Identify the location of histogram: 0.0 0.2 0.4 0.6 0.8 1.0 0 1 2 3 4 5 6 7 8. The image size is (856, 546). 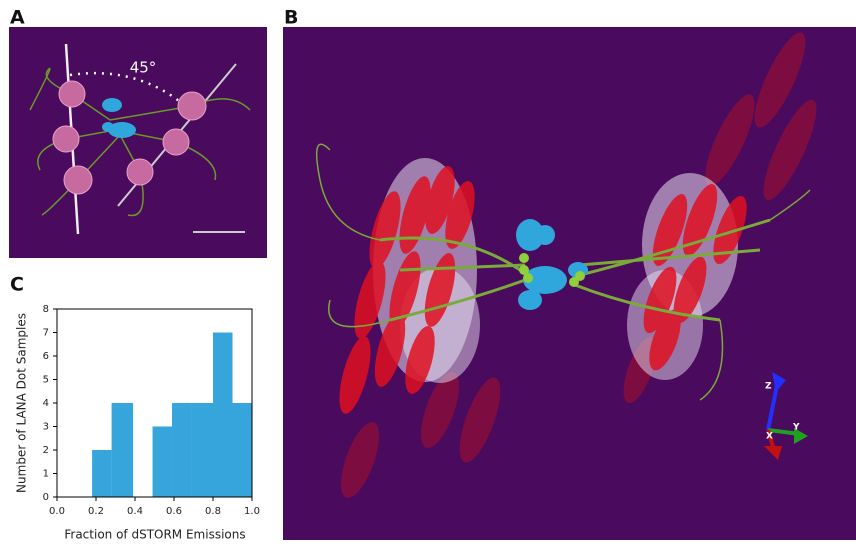
(151, 410).